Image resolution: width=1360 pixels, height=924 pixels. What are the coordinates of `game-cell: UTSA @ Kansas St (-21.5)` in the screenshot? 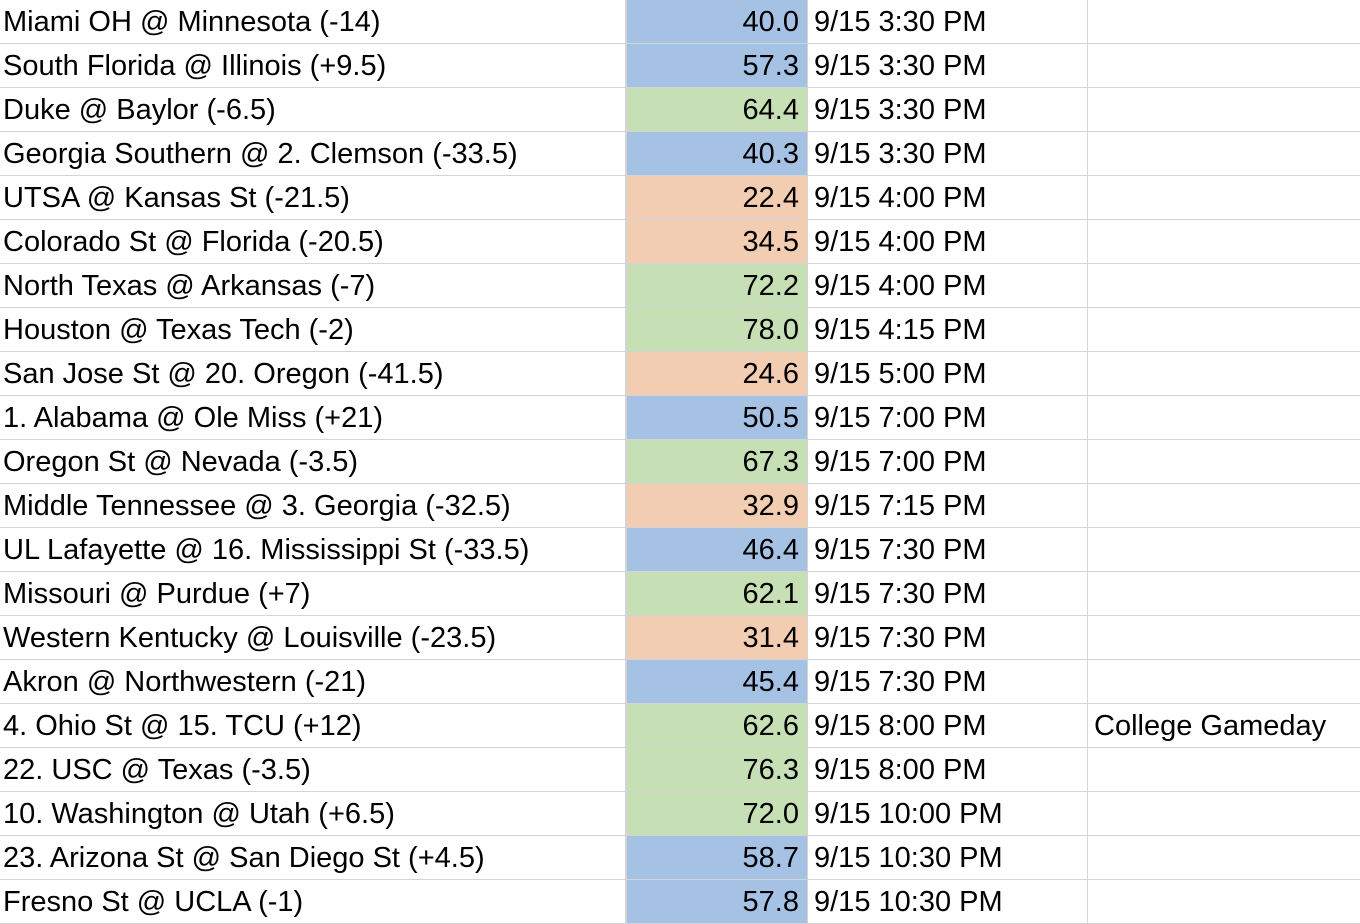 It's located at (313, 198).